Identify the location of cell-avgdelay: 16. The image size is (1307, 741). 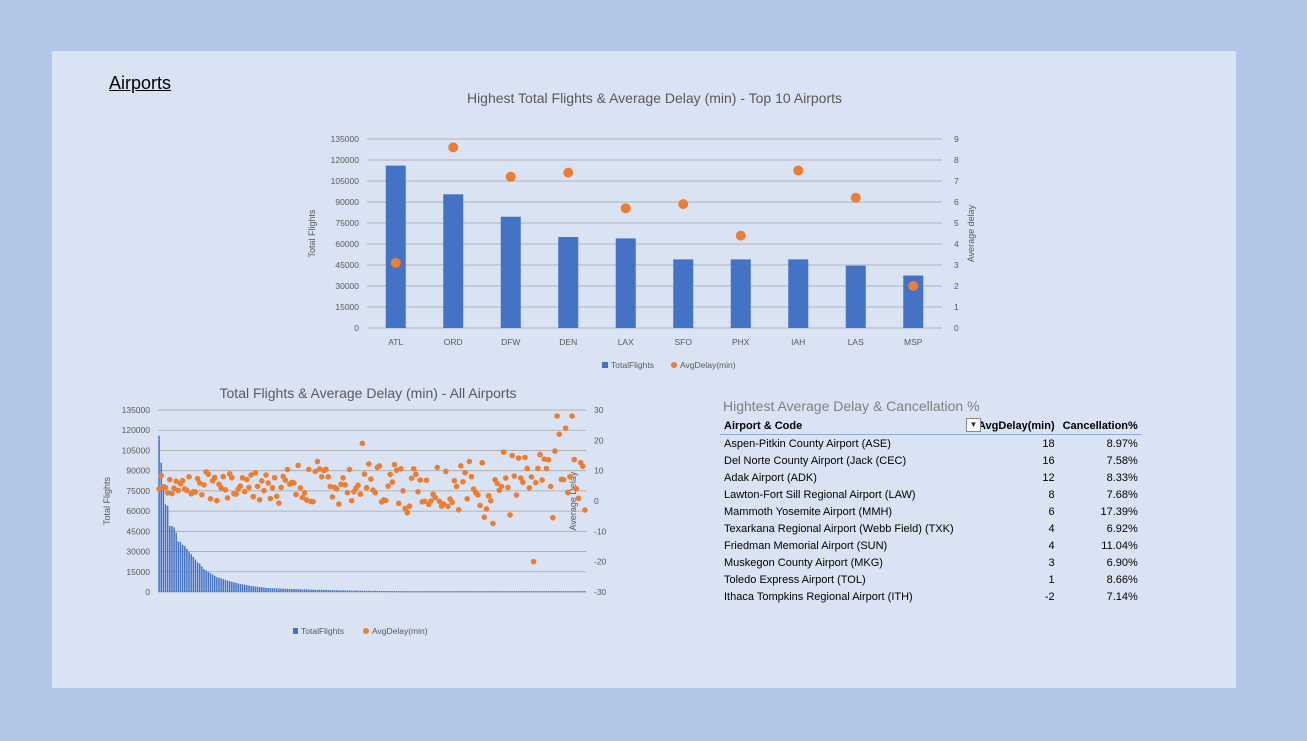
(1016, 460).